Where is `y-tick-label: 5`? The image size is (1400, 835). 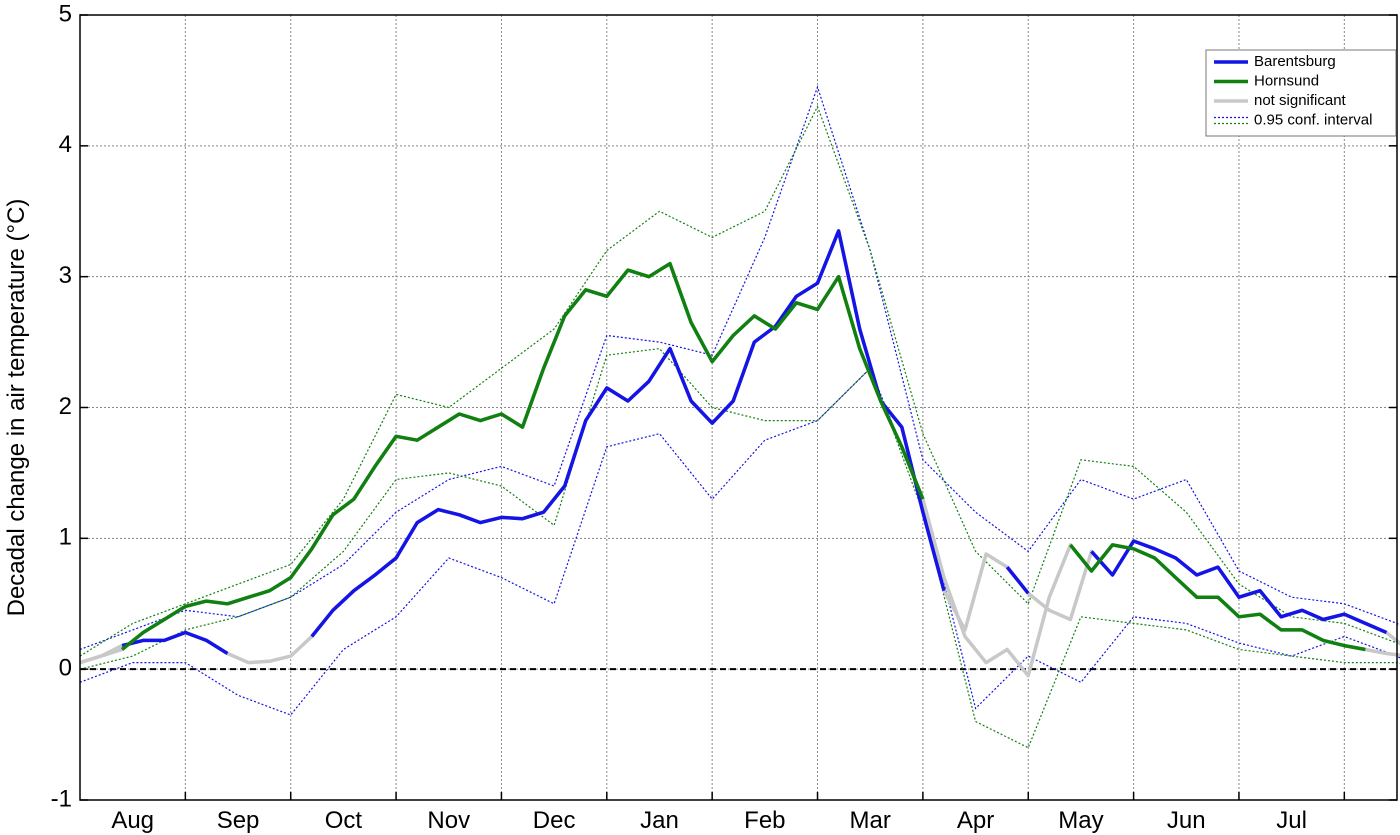
y-tick-label: 5 is located at coordinates (65, 13).